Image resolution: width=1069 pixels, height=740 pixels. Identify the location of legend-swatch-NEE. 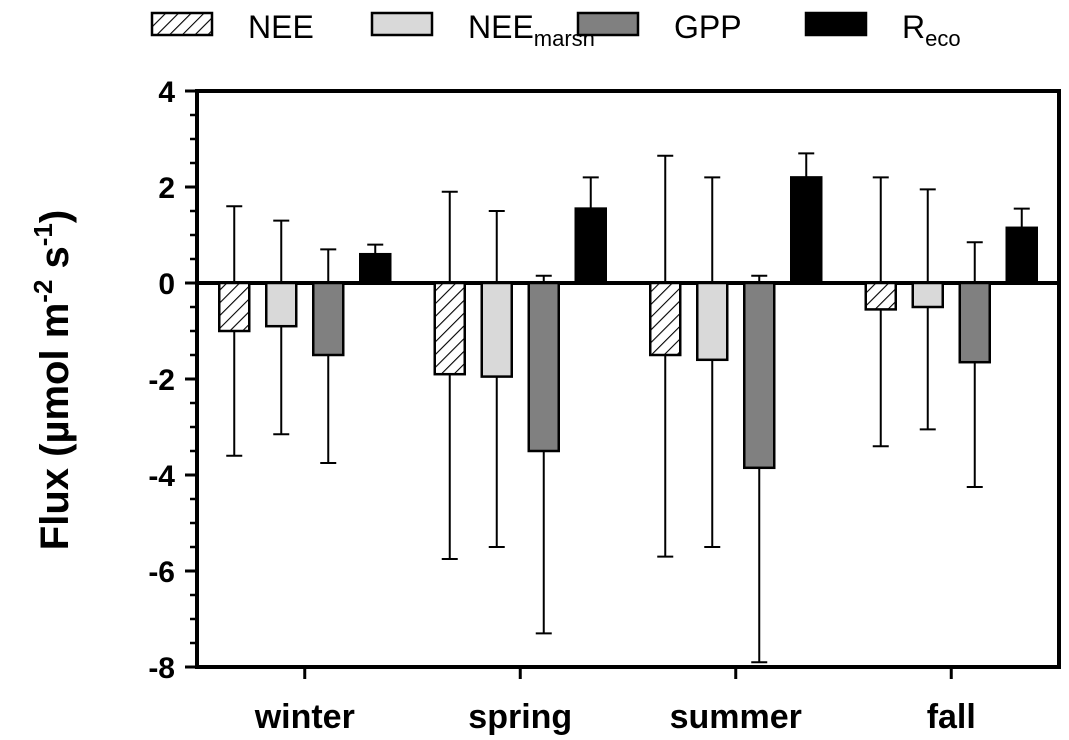
(182, 24).